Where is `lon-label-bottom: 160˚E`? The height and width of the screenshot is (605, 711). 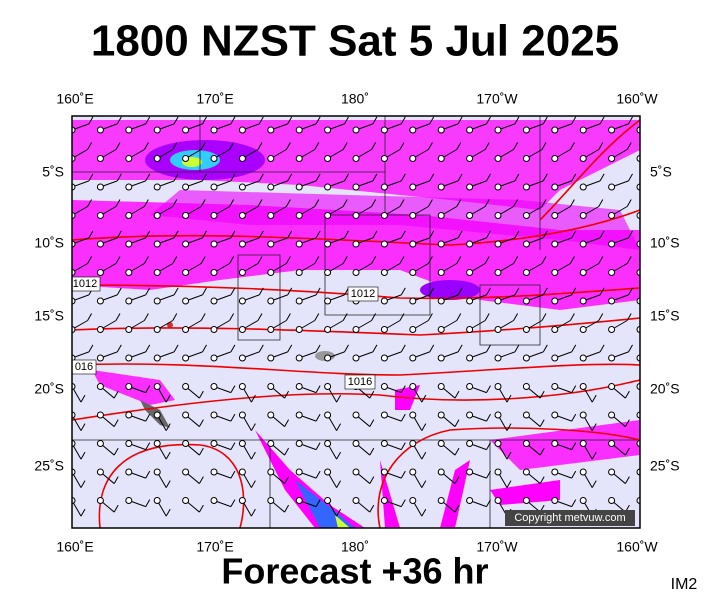 lon-label-bottom: 160˚E is located at coordinates (74, 547).